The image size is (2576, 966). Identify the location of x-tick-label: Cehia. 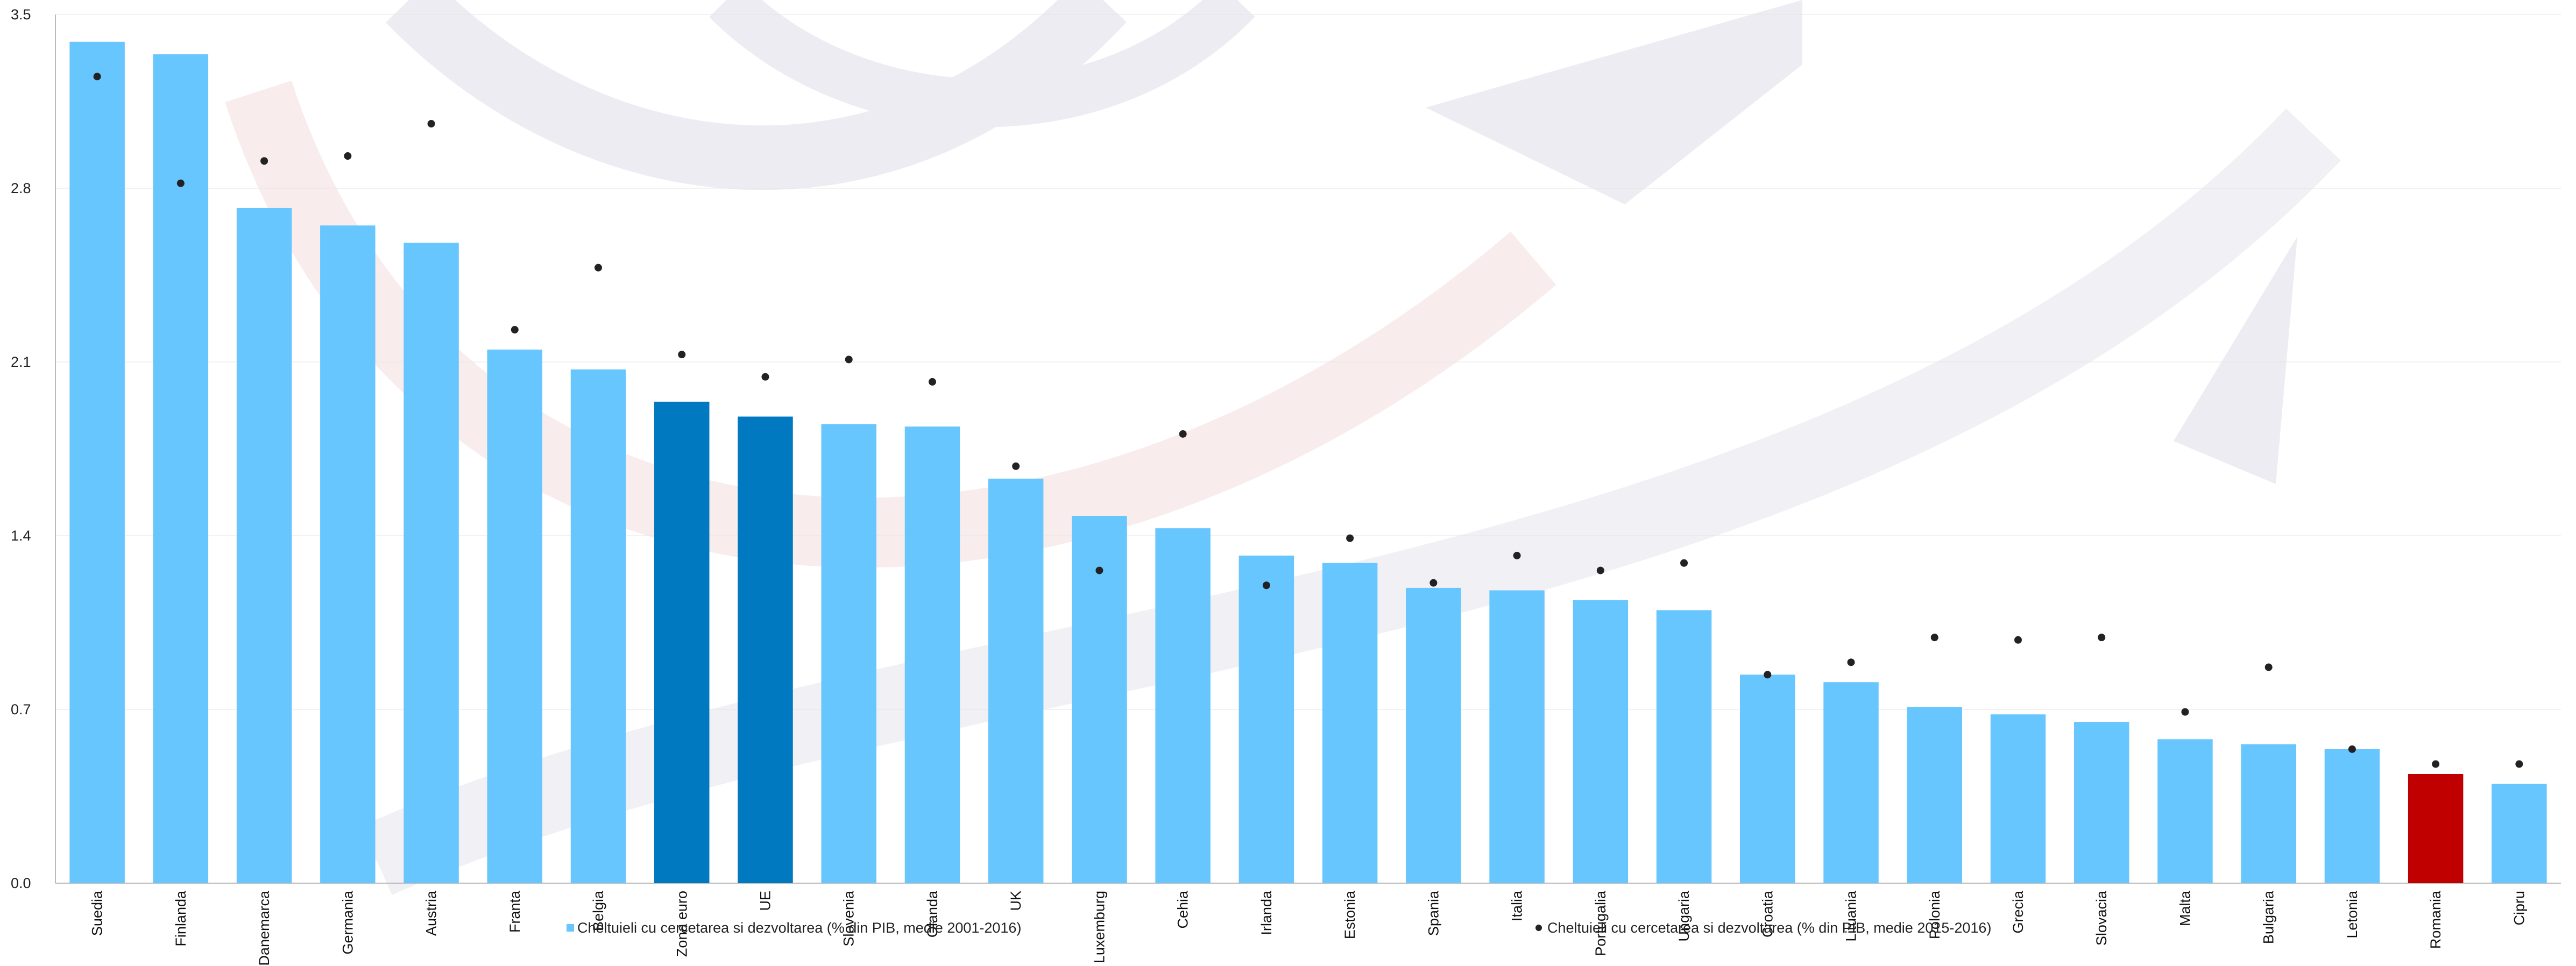
(1183, 910).